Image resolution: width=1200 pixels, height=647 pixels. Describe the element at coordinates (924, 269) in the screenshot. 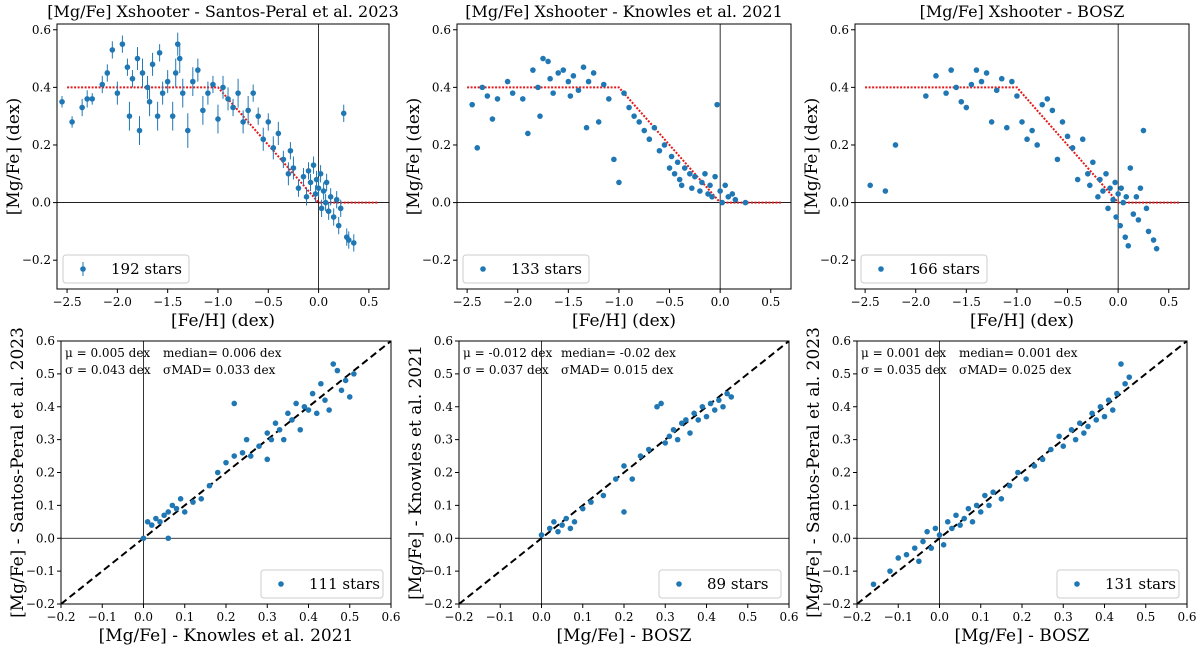

I see `legend: 166 stars` at that location.